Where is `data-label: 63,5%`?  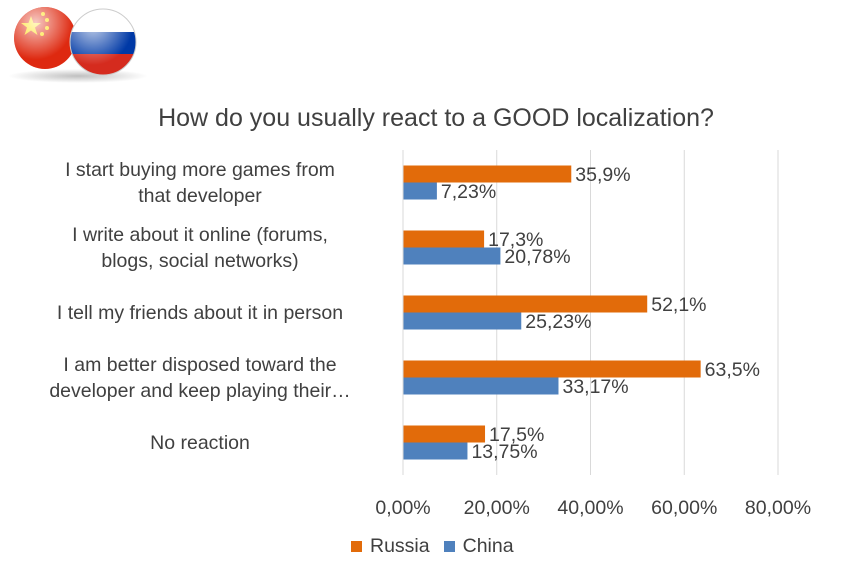 data-label: 63,5% is located at coordinates (732, 370).